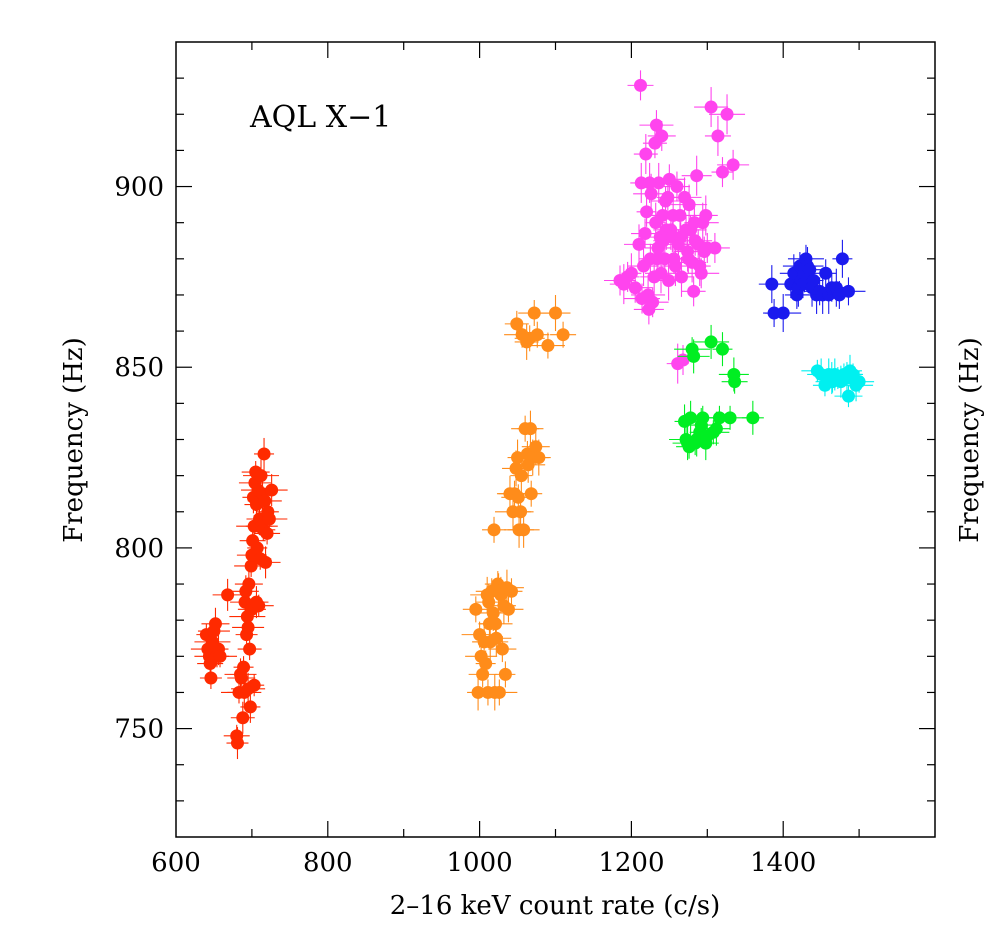 The image size is (995, 929). Describe the element at coordinates (139, 730) in the screenshot. I see `y-tick-label: 750` at that location.